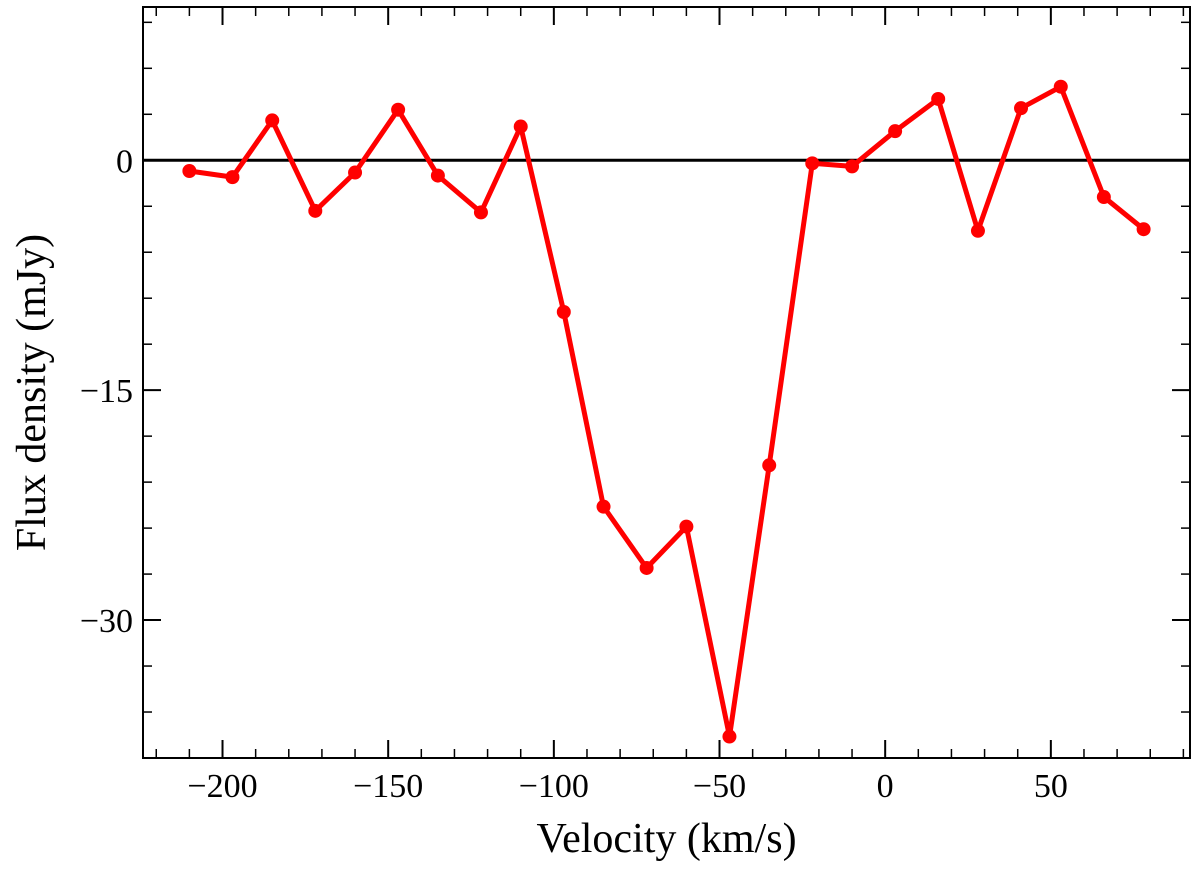 This screenshot has width=1200, height=869. I want to click on x-axis-title: Velocity (km/s), so click(666, 839).